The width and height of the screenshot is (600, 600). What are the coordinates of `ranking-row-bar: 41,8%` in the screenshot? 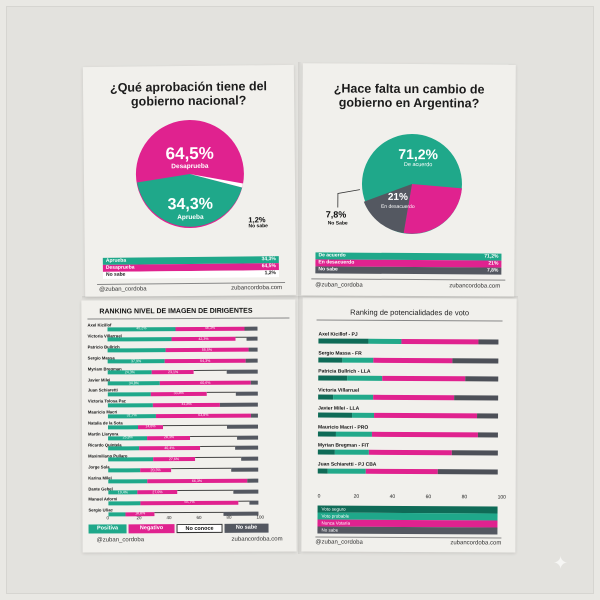 It's located at (182, 405).